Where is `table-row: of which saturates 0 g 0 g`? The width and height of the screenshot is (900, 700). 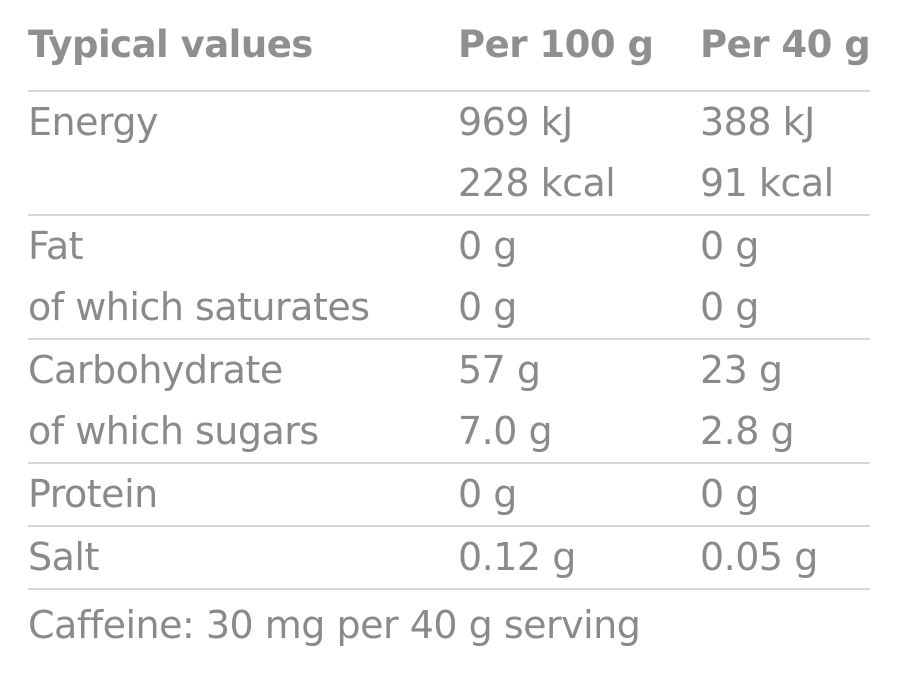 table-row: of which saturates 0 g 0 g is located at coordinates (449, 307).